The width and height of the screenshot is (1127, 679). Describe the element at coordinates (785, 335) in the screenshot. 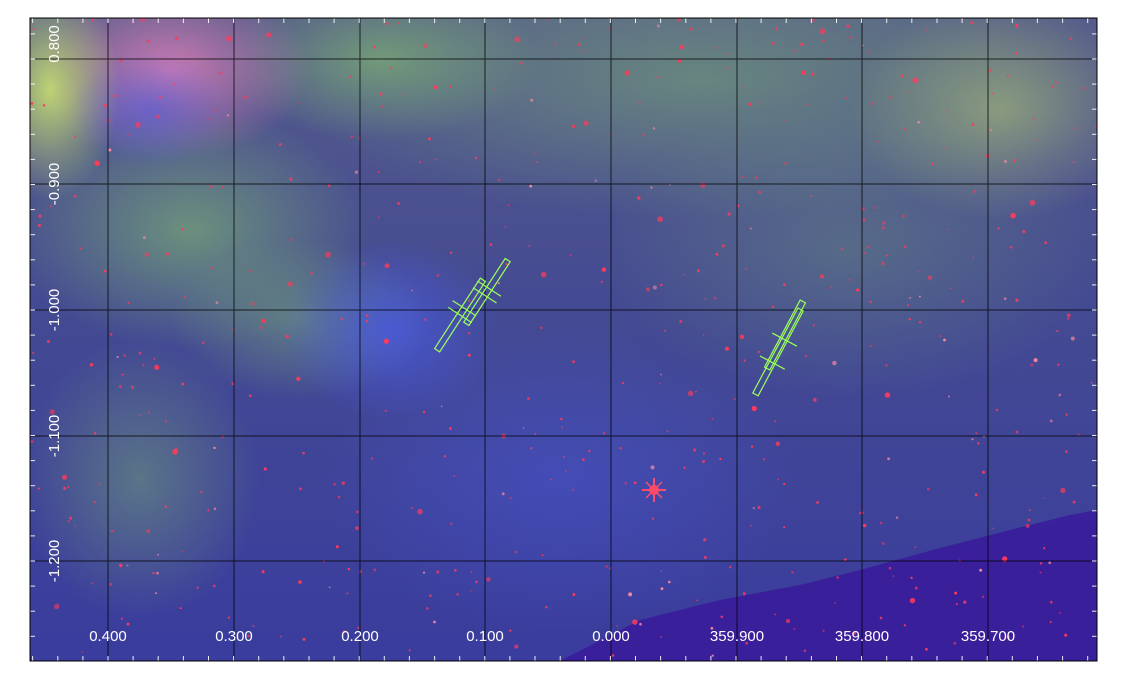

I see `region-marker-right-b` at that location.